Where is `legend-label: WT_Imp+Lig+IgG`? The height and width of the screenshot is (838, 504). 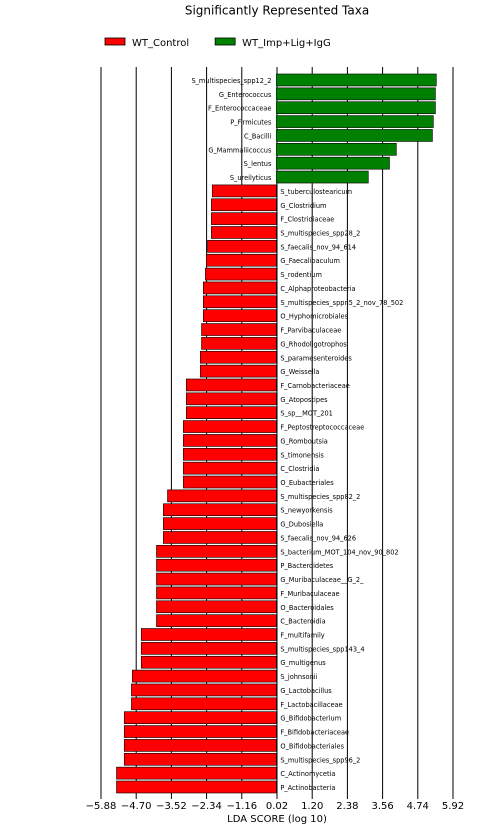 legend-label: WT_Imp+Lig+IgG is located at coordinates (286, 43).